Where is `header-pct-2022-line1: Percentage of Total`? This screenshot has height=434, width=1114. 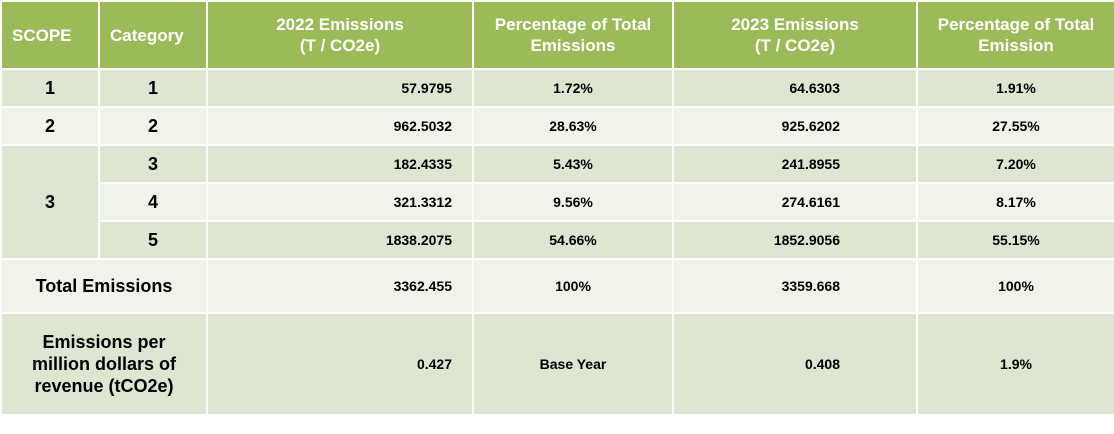 header-pct-2022-line1: Percentage of Total is located at coordinates (573, 24).